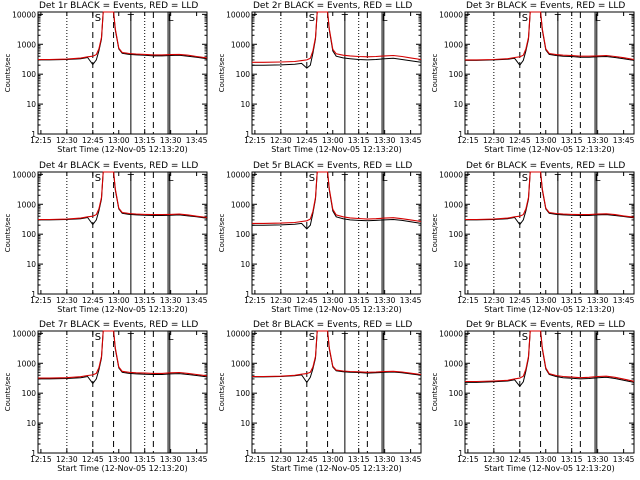 This screenshot has width=640, height=480. What do you see at coordinates (545, 6) in the screenshot?
I see `panel-title: Det 3r BLACK = Events, RED = LLD` at bounding box center [545, 6].